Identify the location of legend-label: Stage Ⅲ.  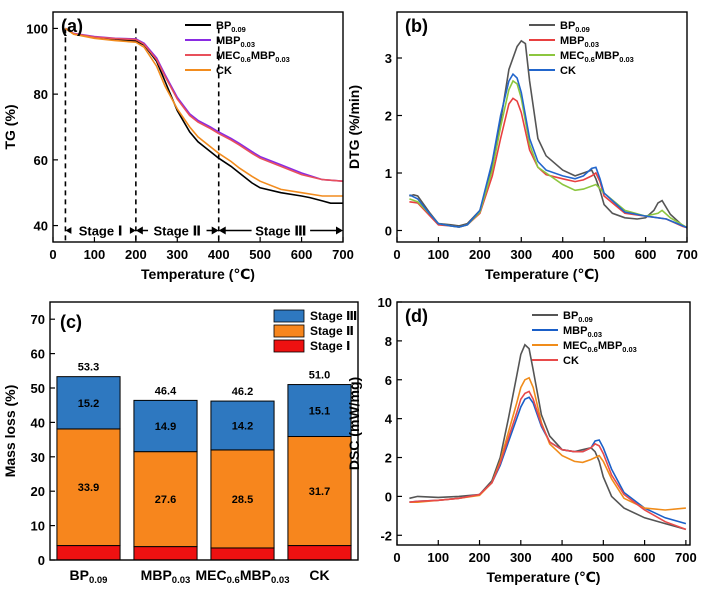
(333, 316).